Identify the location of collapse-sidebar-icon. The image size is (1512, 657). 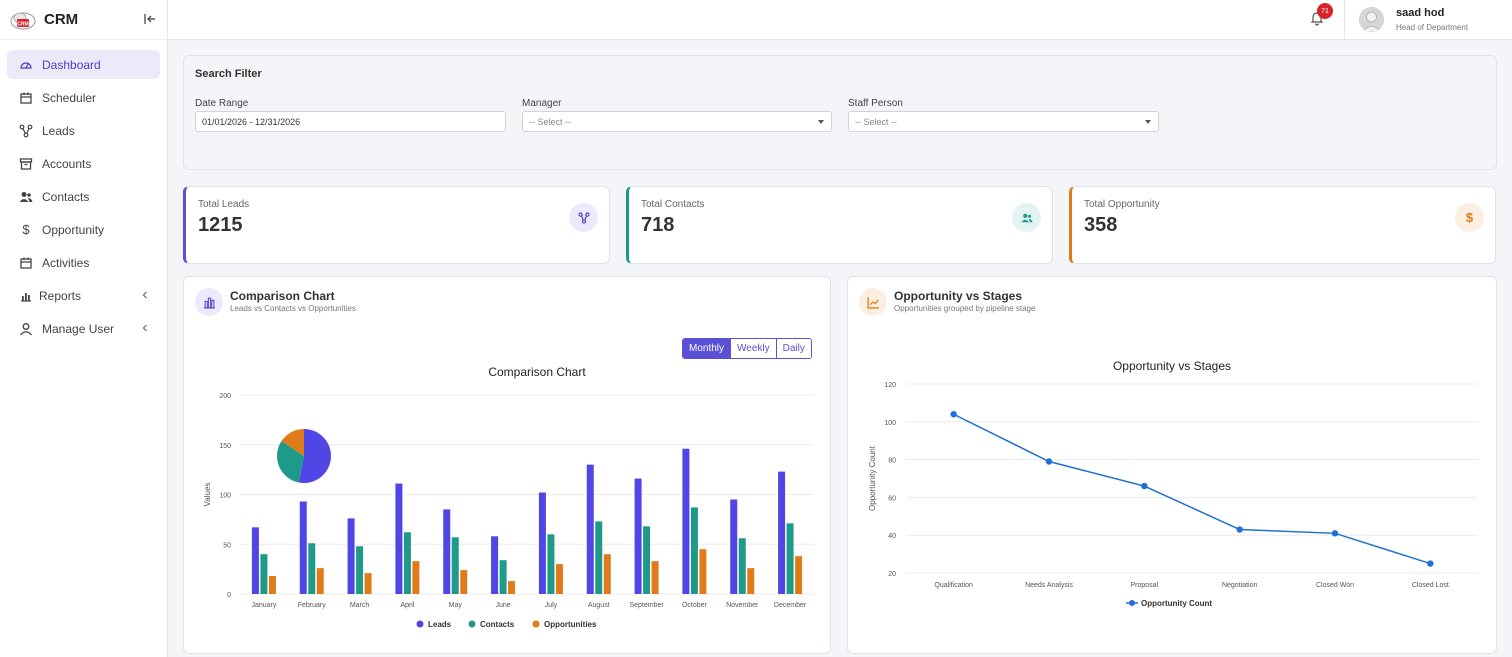
(150, 19).